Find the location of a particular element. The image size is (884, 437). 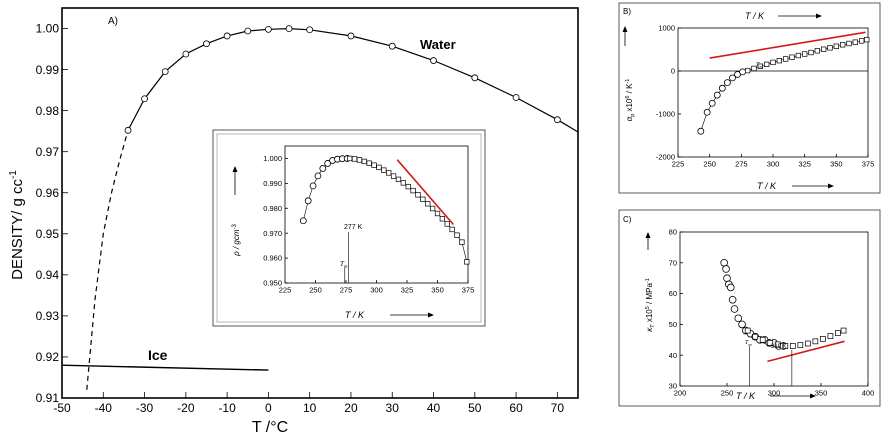

ice-density-line is located at coordinates (165, 367).